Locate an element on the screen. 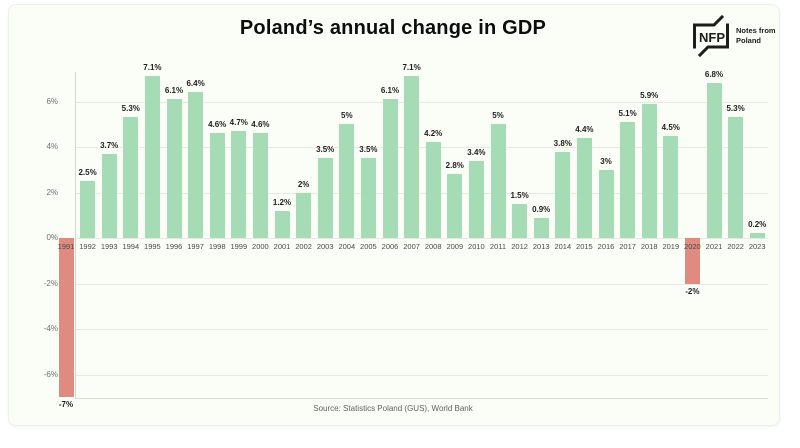 This screenshot has width=800, height=448. bar-2021 is located at coordinates (714, 160).